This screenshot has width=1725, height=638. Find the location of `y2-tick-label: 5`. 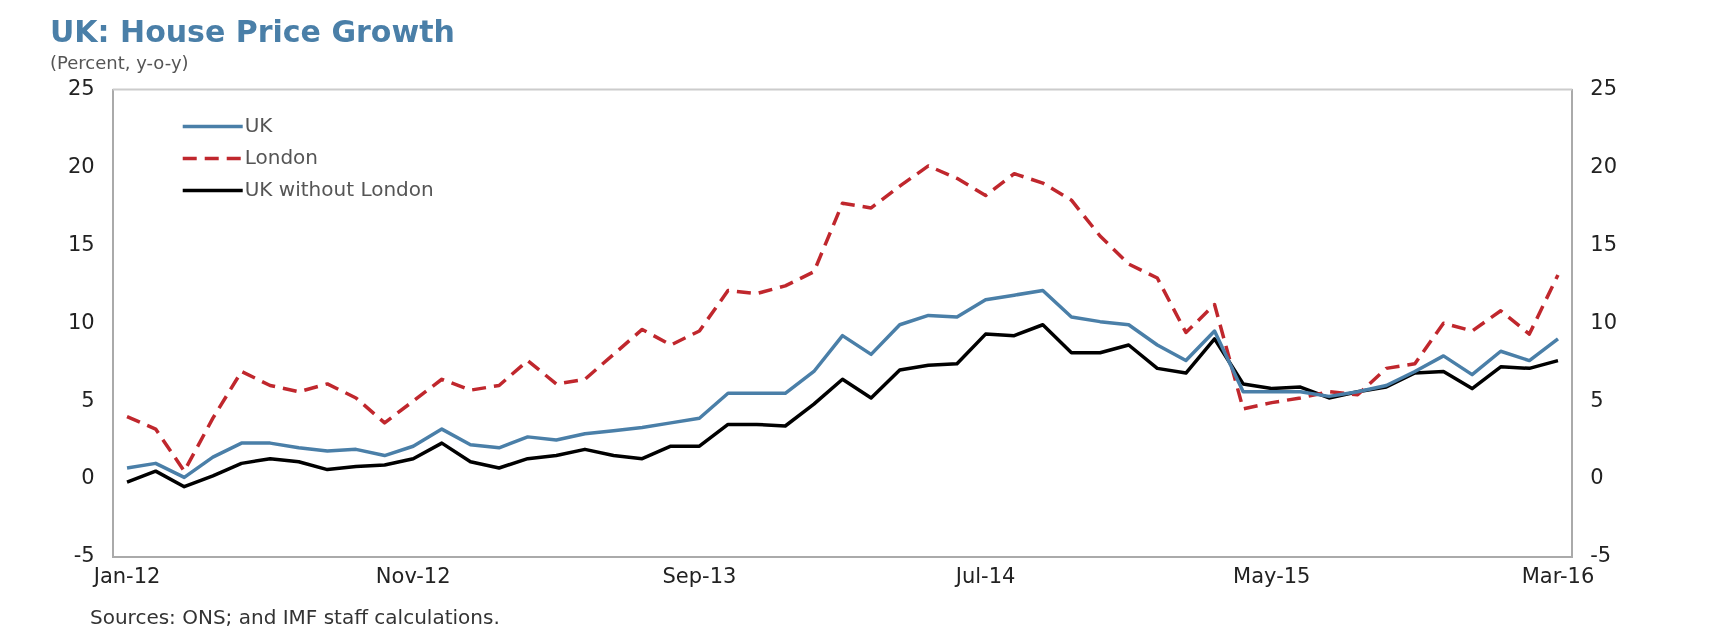

y2-tick-label: 5 is located at coordinates (1597, 399).